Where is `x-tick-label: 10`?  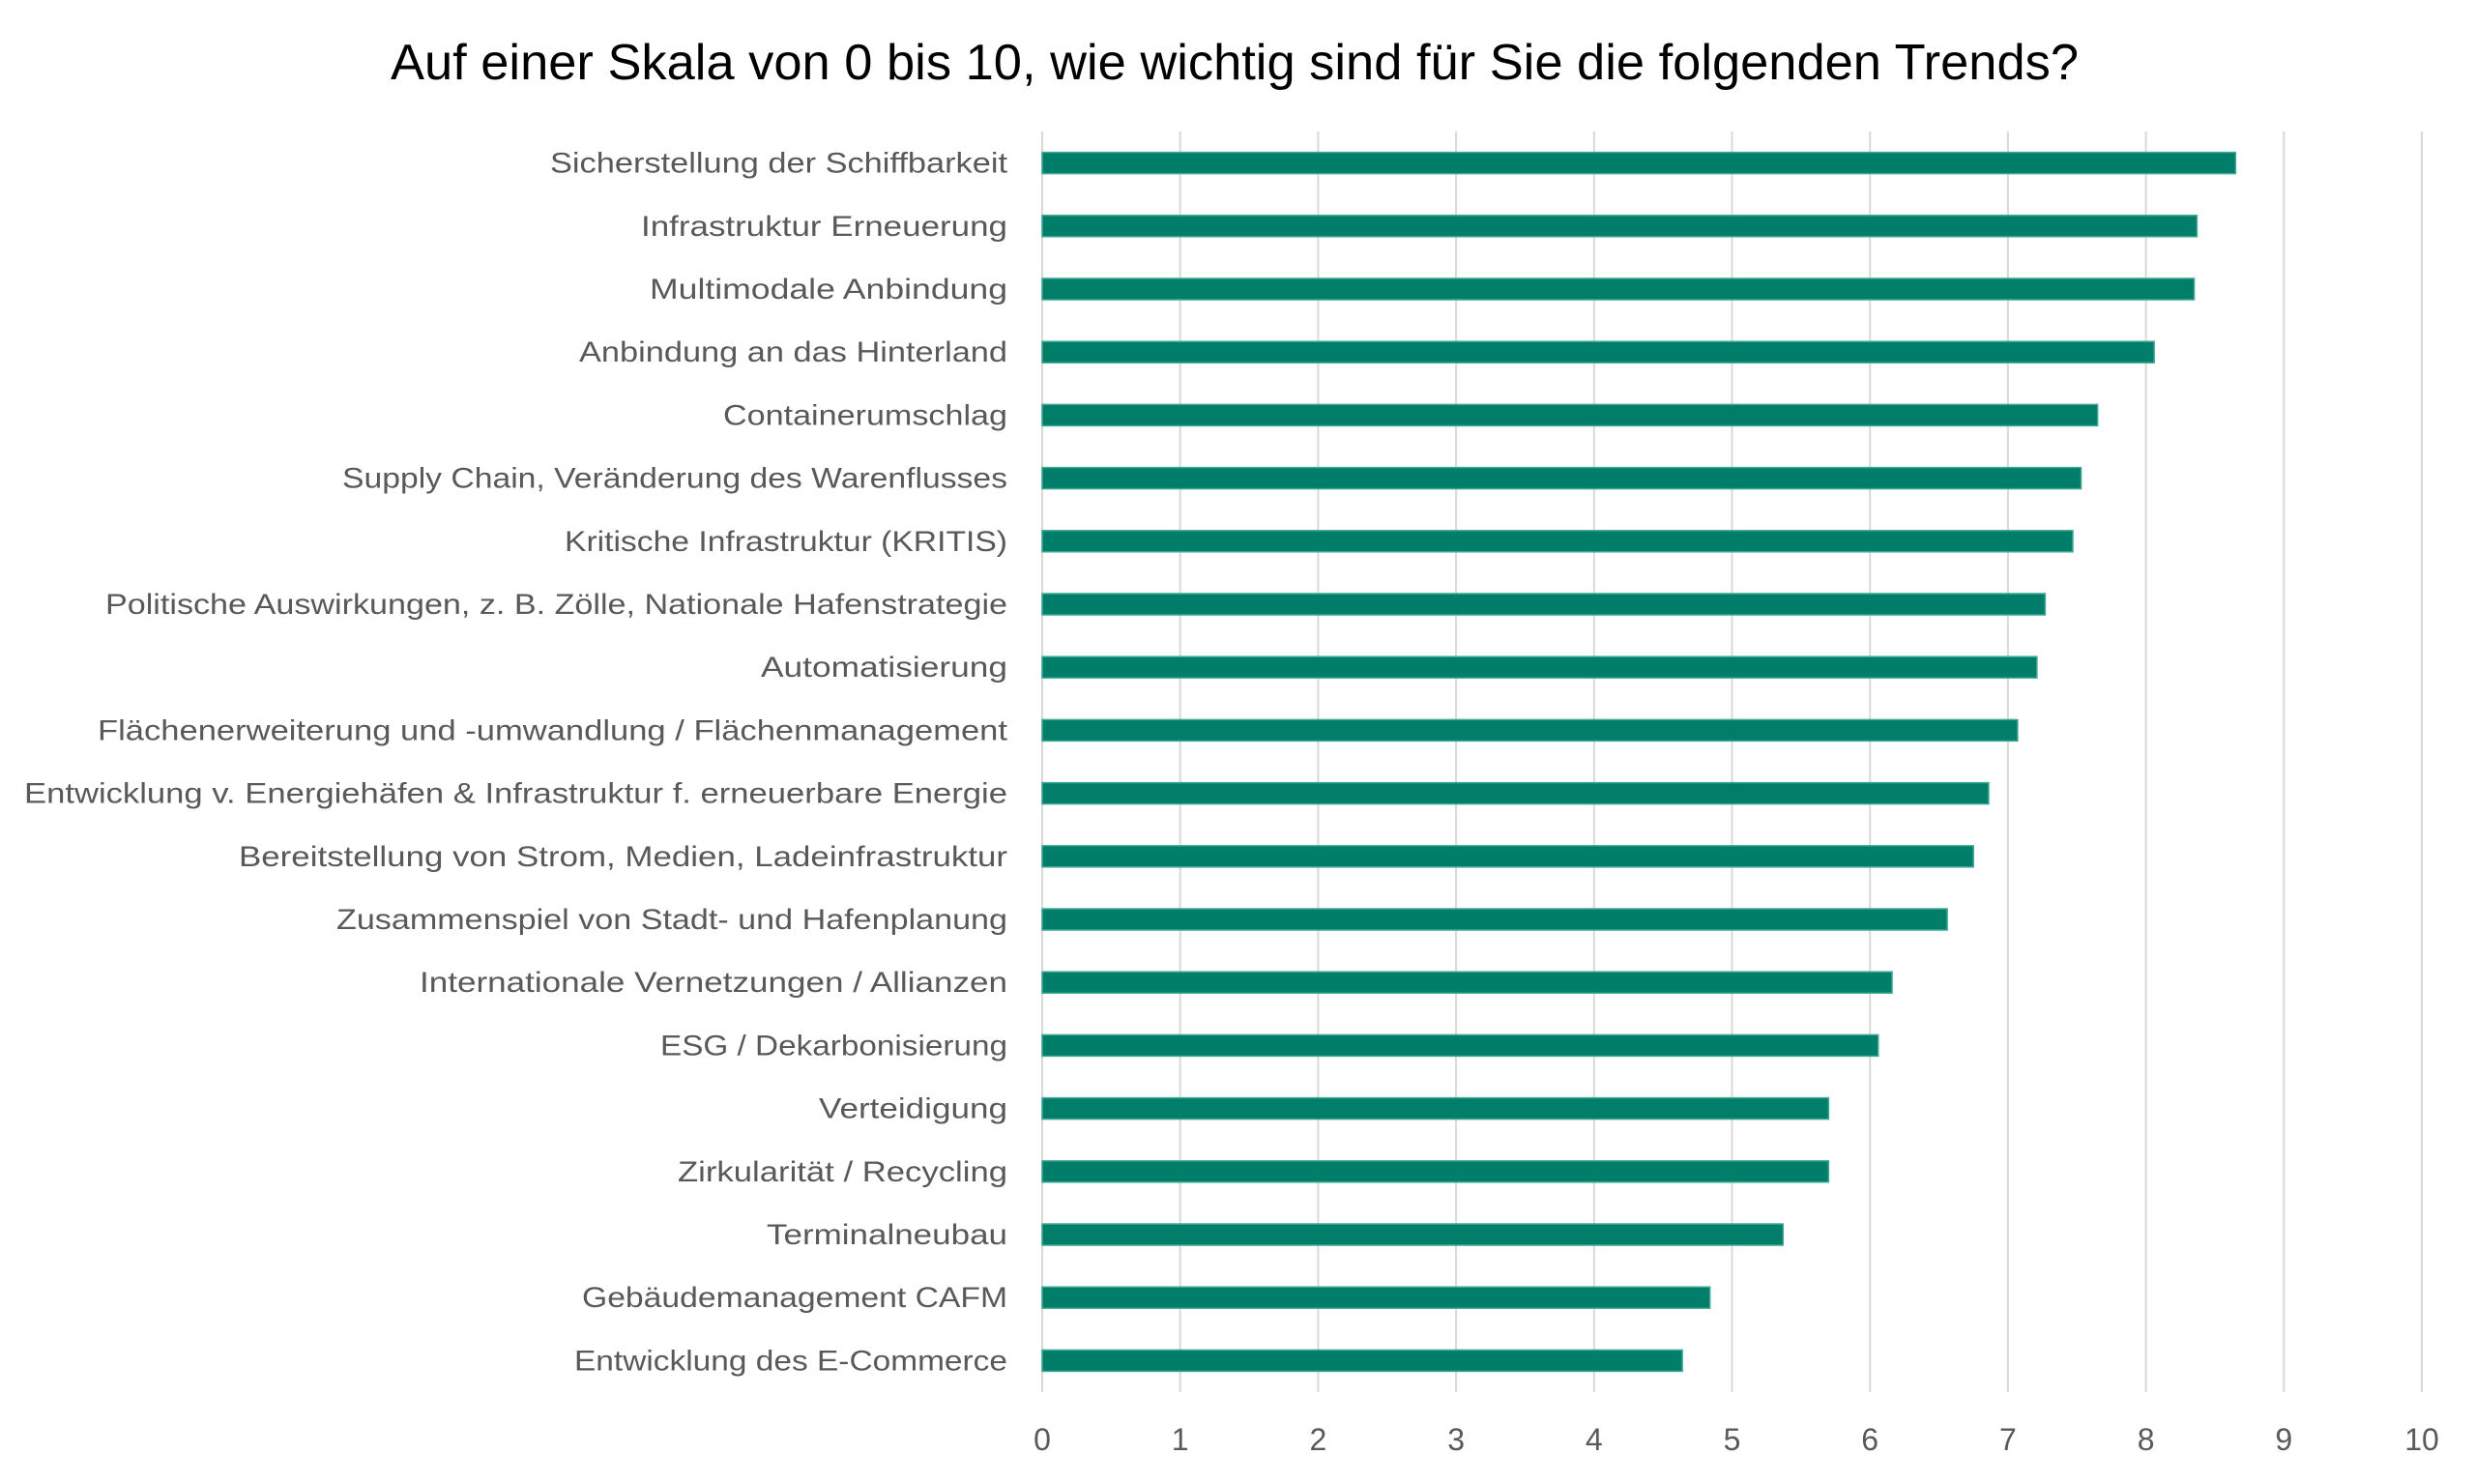 x-tick-label: 10 is located at coordinates (2421, 1440).